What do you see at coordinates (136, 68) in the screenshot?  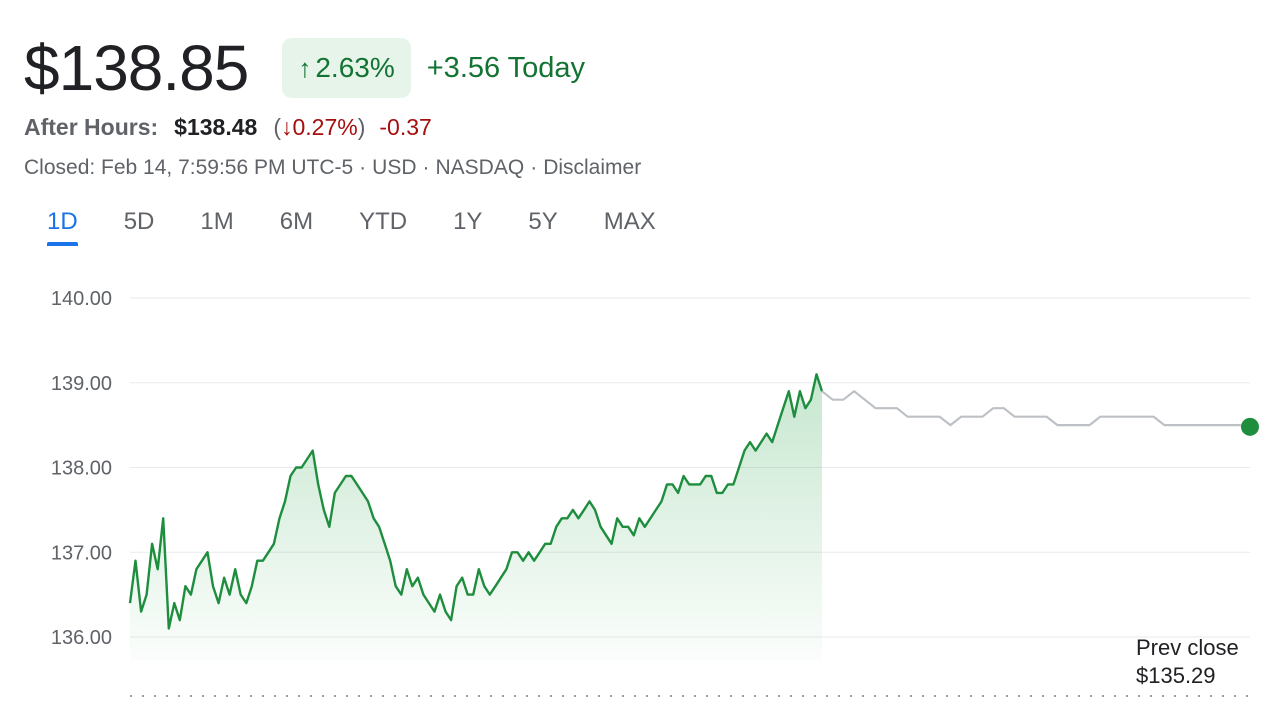 I see `current-price: $138.85` at bounding box center [136, 68].